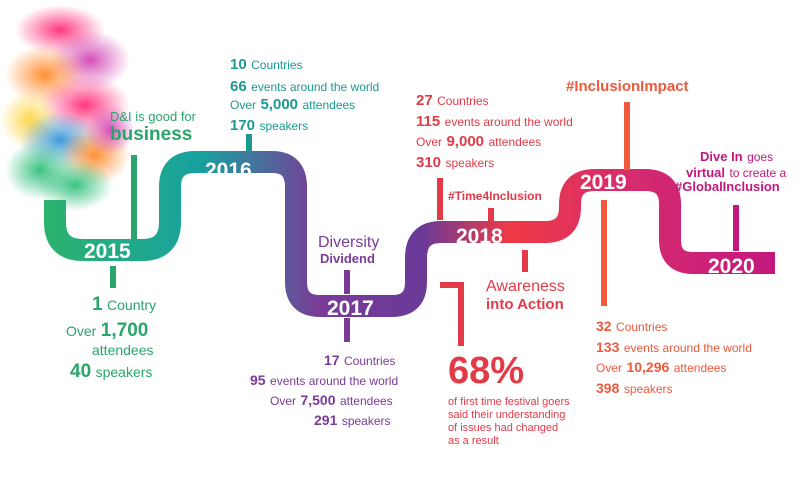  I want to click on tick-2015-stats, so click(113, 277).